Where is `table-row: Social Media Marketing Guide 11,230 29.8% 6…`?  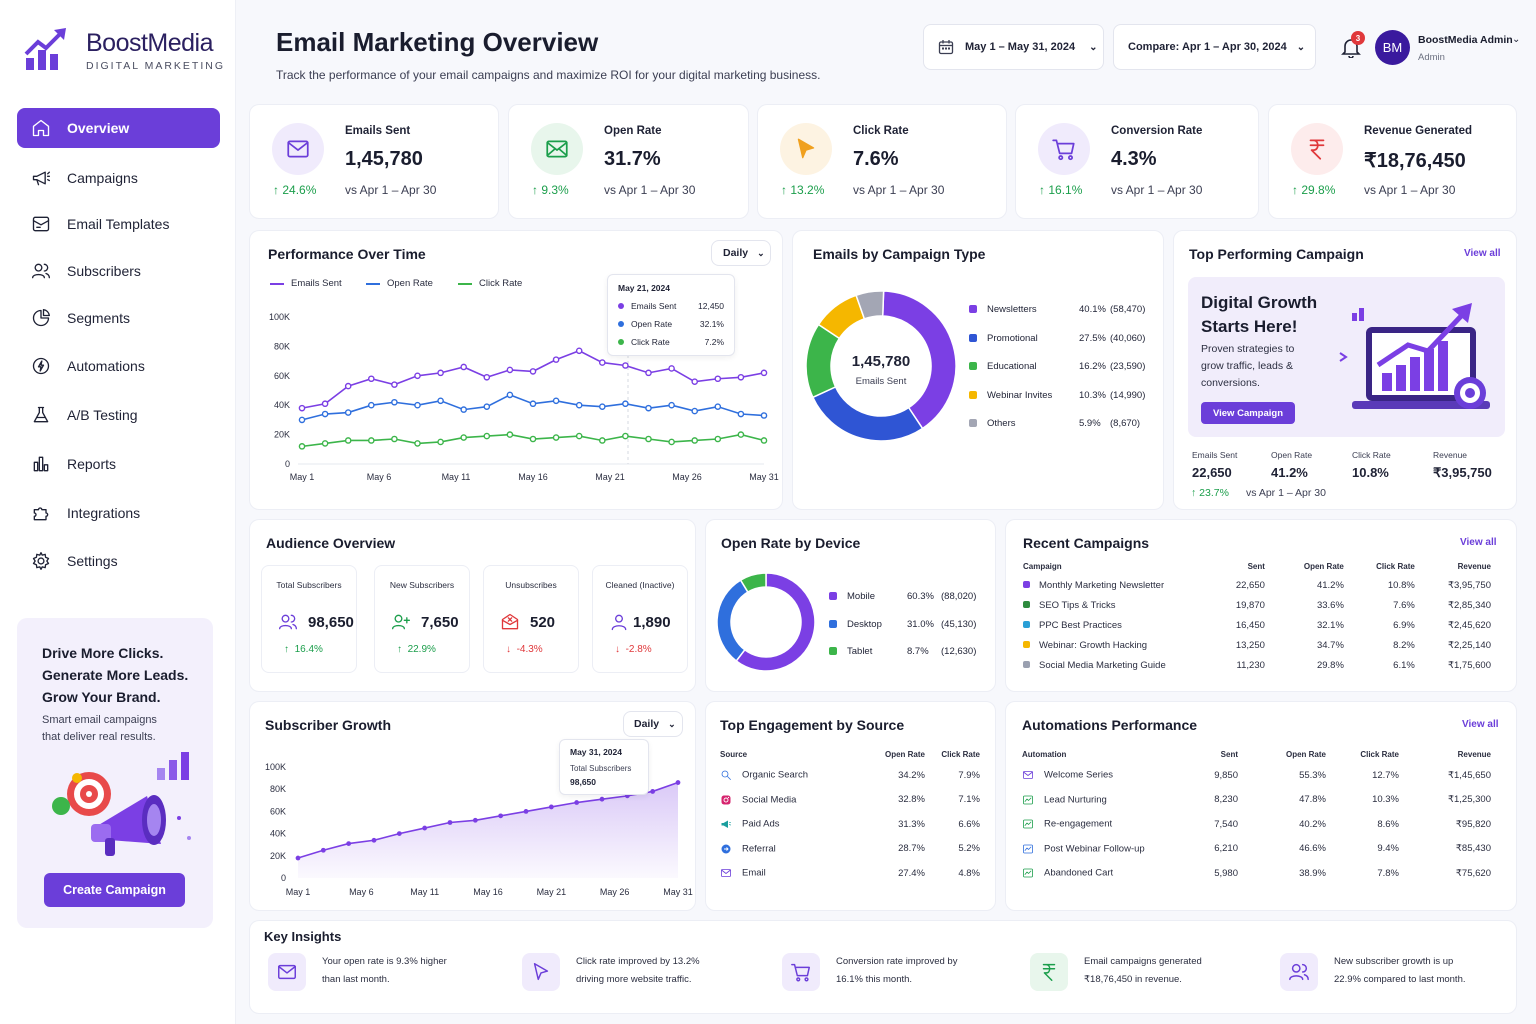 table-row: Social Media Marketing Guide 11,230 29.8% 6… is located at coordinates (1257, 665).